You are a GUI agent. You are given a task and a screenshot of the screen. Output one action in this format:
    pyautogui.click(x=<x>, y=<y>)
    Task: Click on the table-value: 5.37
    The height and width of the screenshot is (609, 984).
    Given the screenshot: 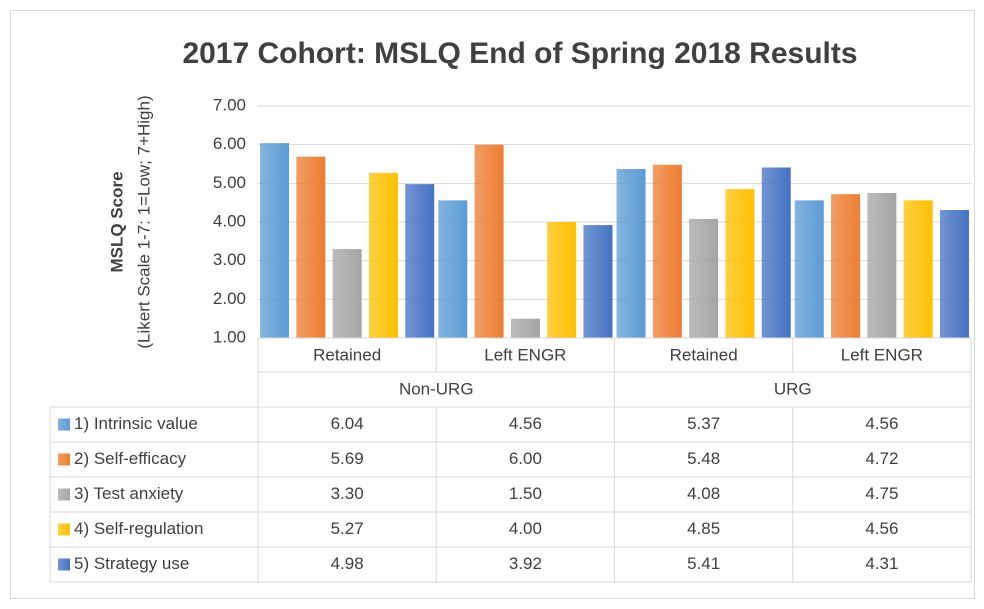 What is the action you would take?
    pyautogui.click(x=703, y=423)
    